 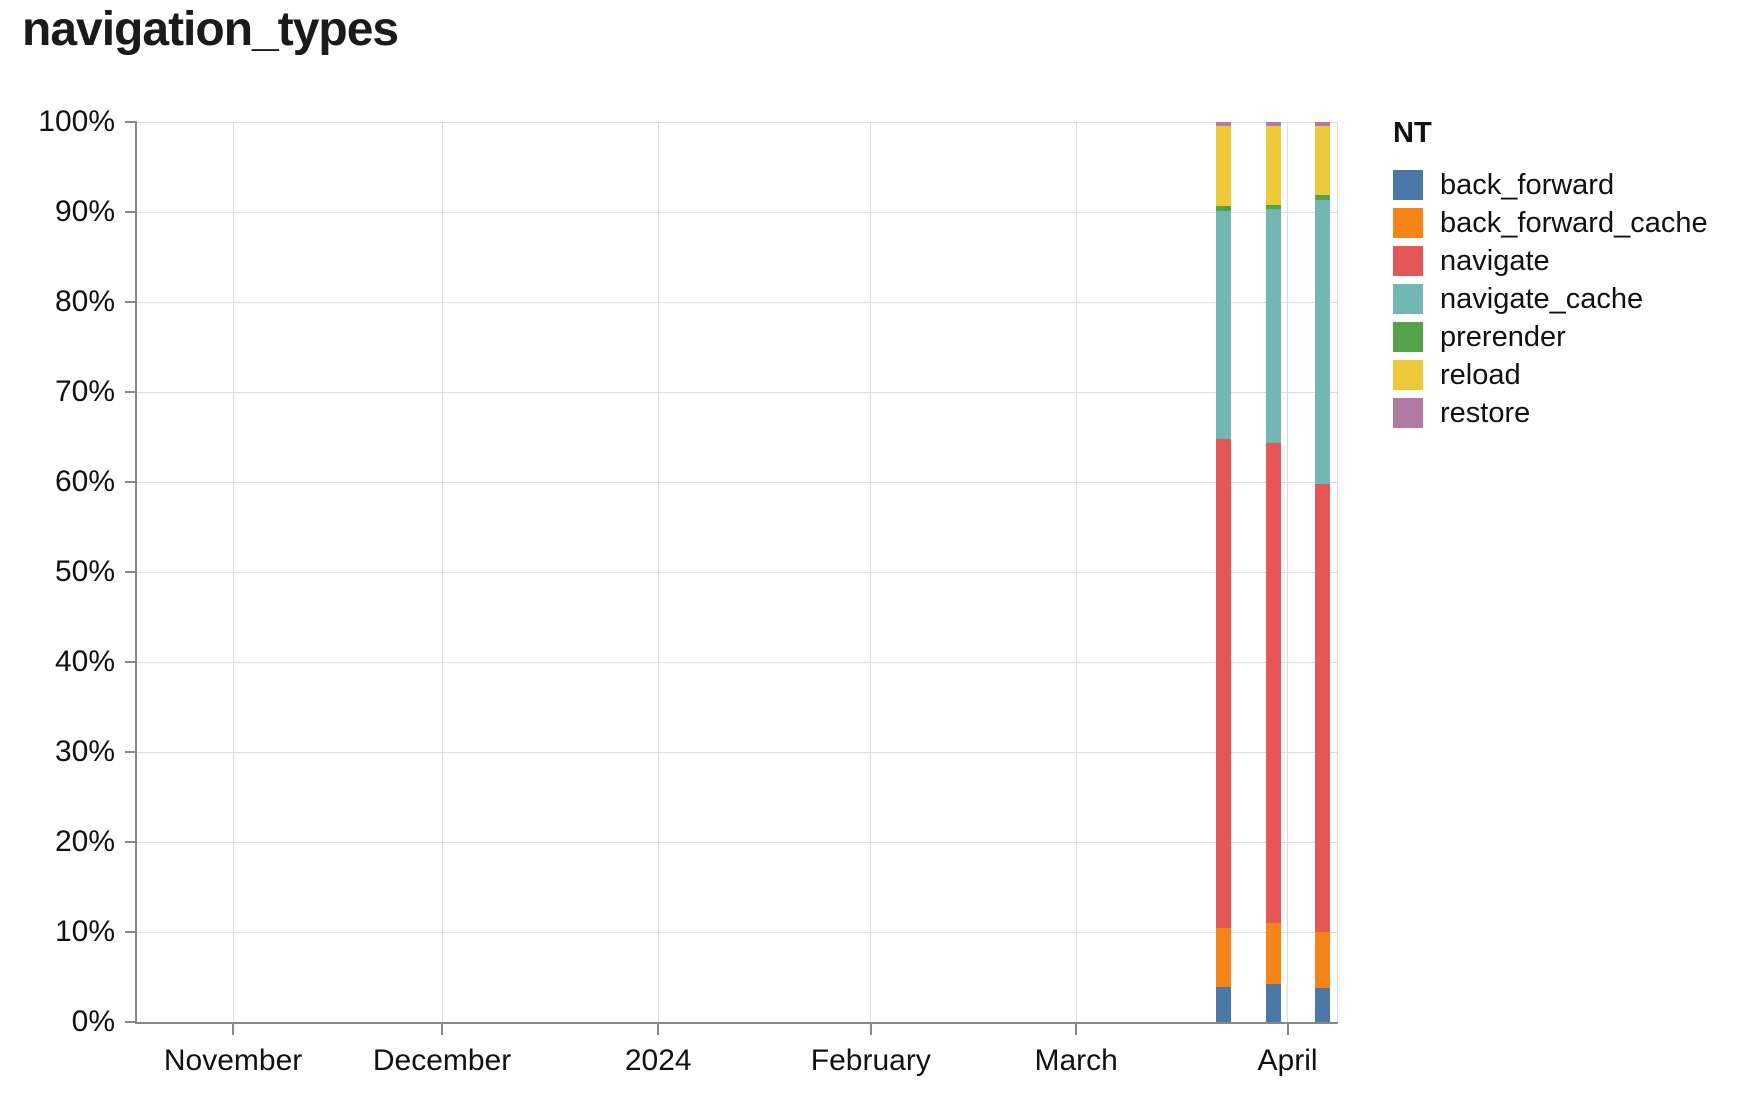 I want to click on legend-label: navigate, so click(x=1495, y=260).